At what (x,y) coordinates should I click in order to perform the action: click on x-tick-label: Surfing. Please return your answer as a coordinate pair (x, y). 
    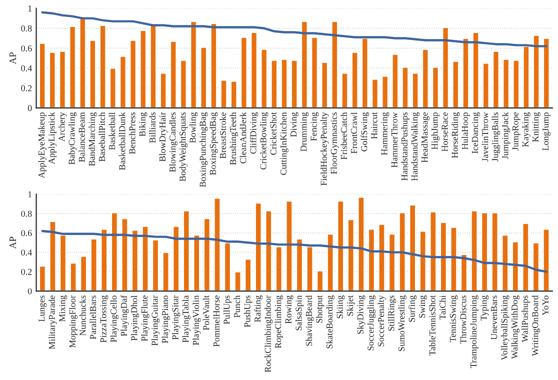
    Looking at the image, I should click on (412, 308).